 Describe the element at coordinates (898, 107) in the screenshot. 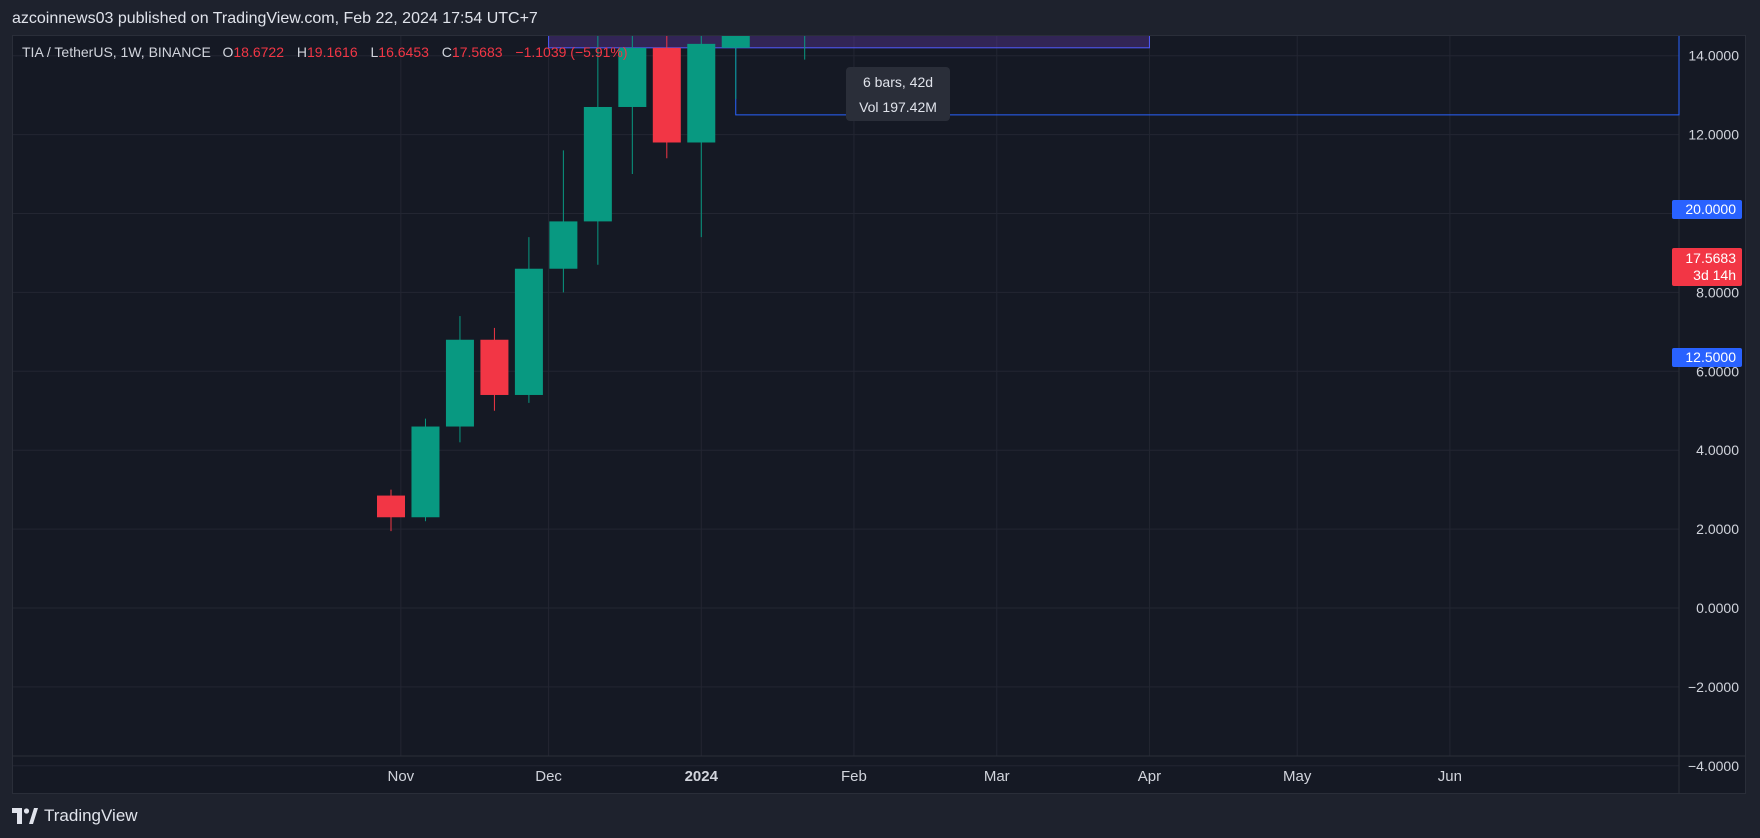

I see `tooltip-volume: Vol 197.42M` at that location.